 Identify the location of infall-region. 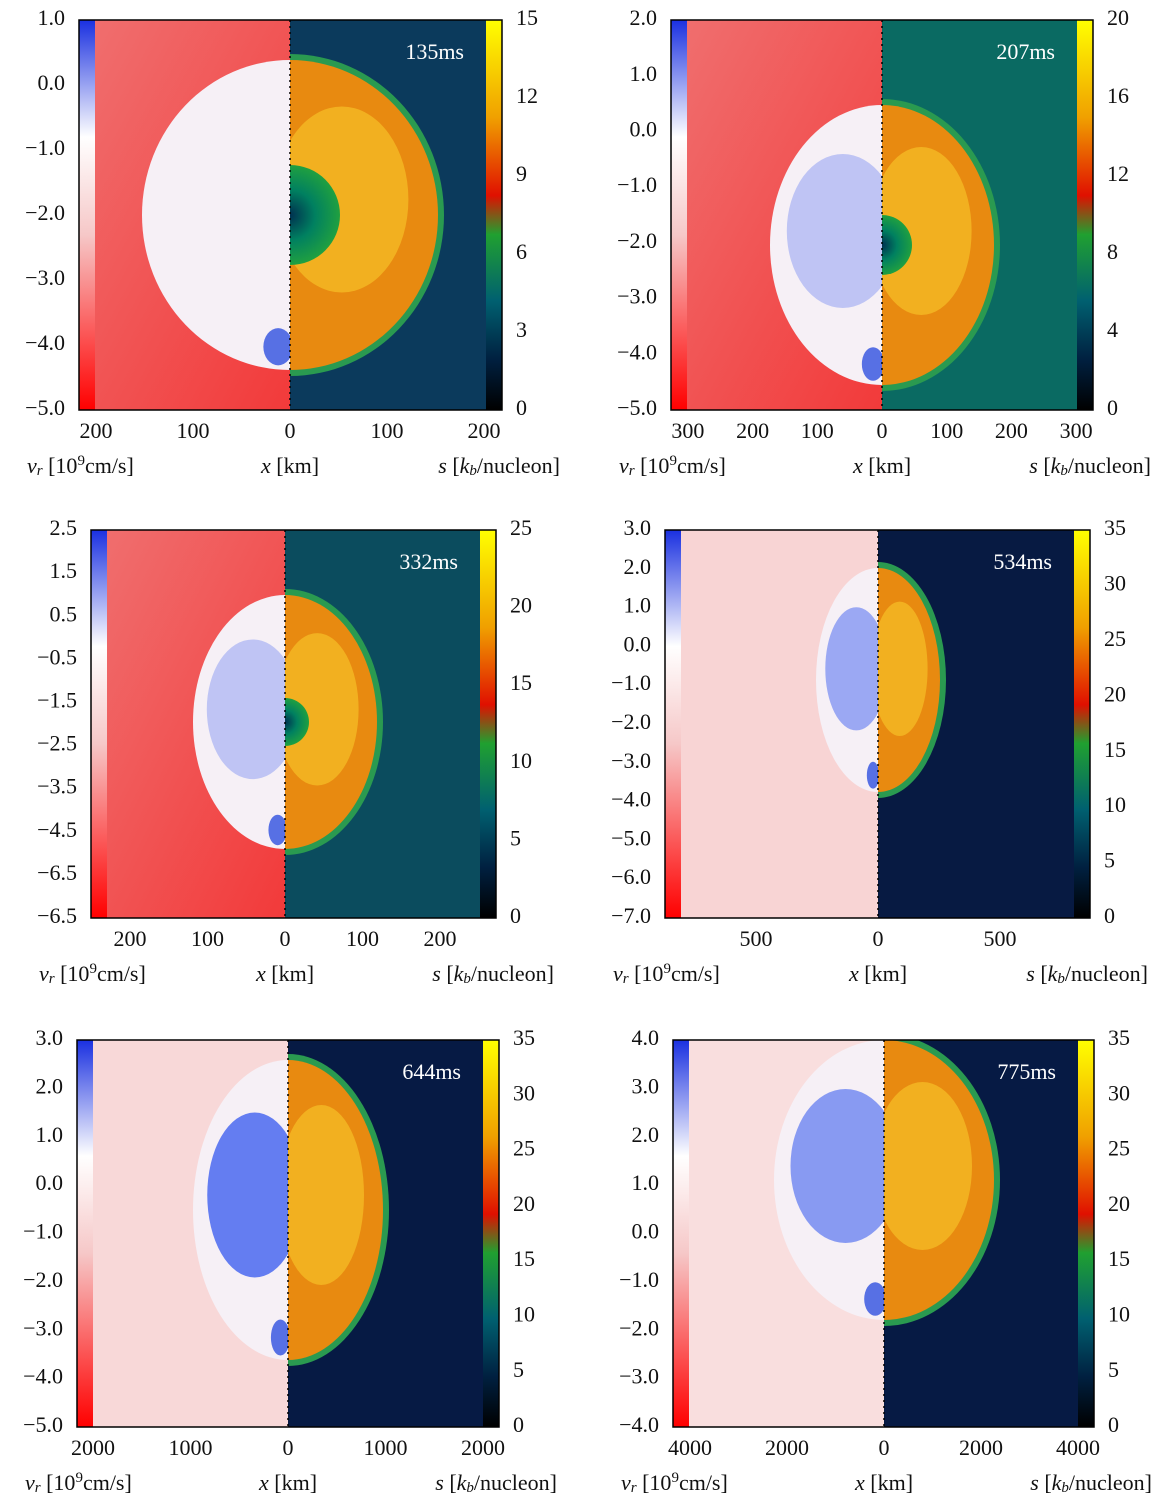
(245, 709).